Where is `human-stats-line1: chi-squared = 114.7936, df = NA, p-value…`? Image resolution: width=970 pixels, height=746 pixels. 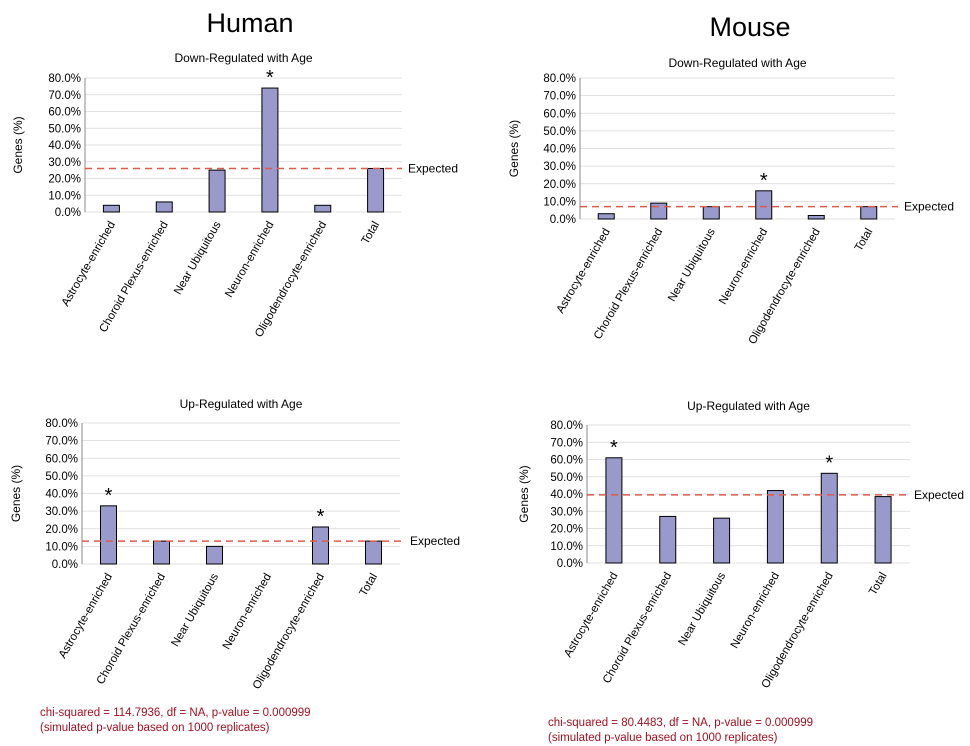 human-stats-line1: chi-squared = 114.7936, df = NA, p-value… is located at coordinates (175, 713).